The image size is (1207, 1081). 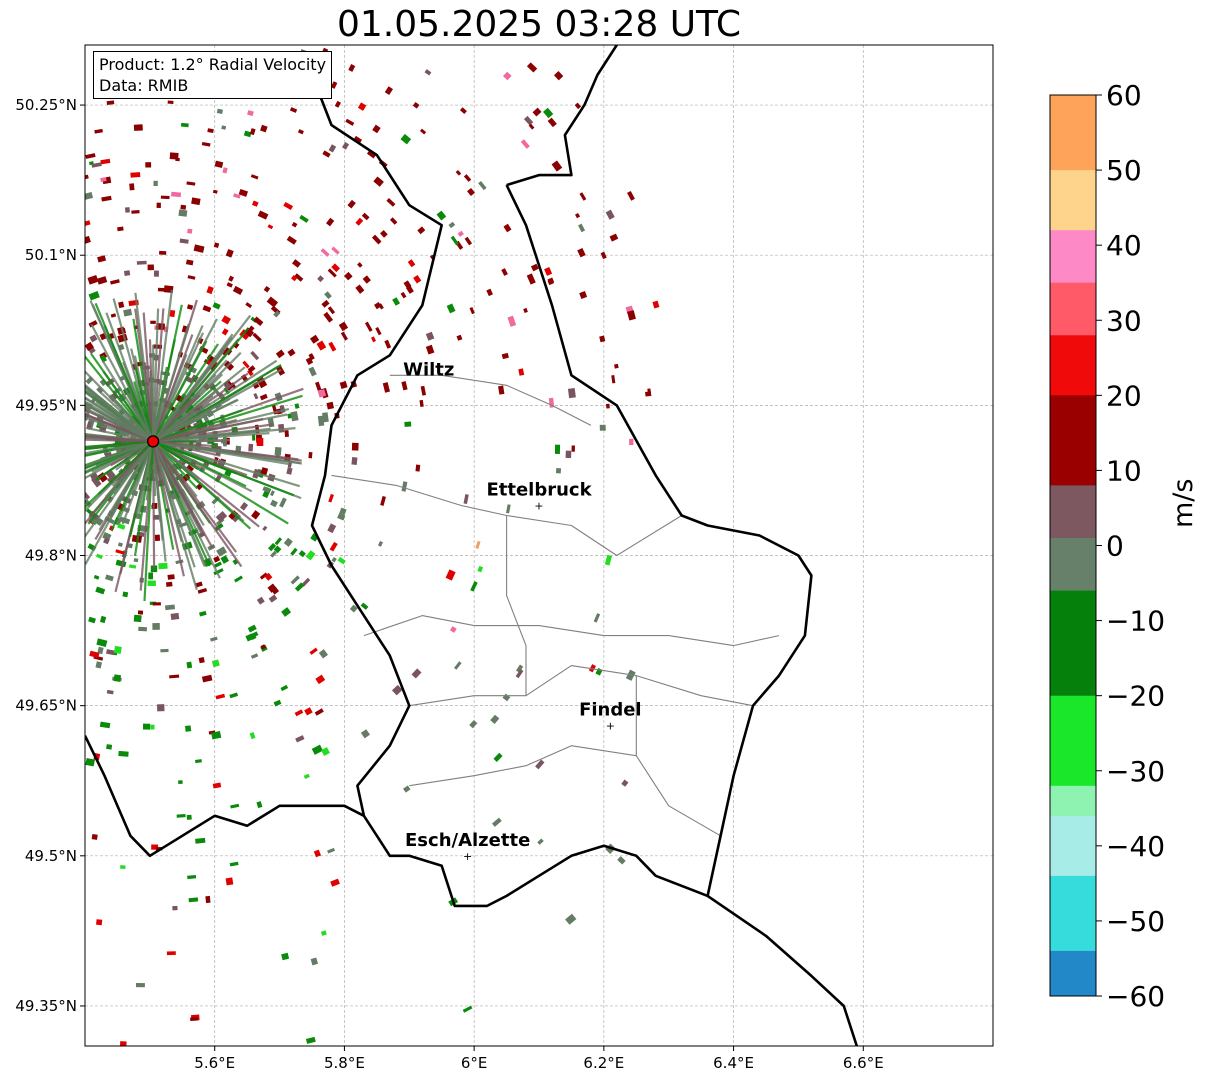 I want to click on colorbar-tick-label: 0, so click(x=1115, y=546).